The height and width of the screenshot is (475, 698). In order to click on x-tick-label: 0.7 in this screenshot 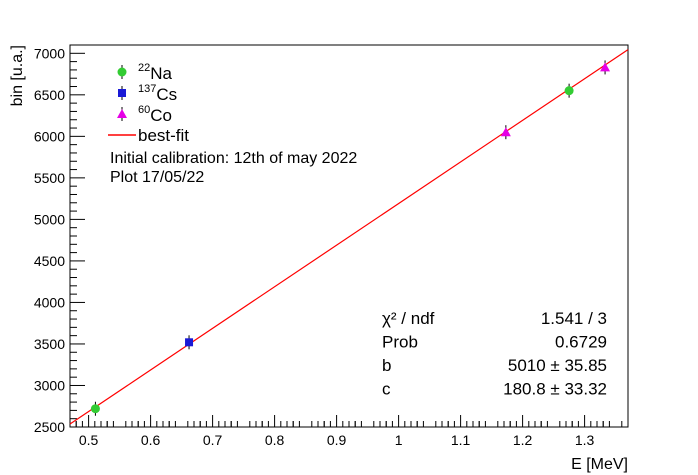, I will do `click(213, 440)`.